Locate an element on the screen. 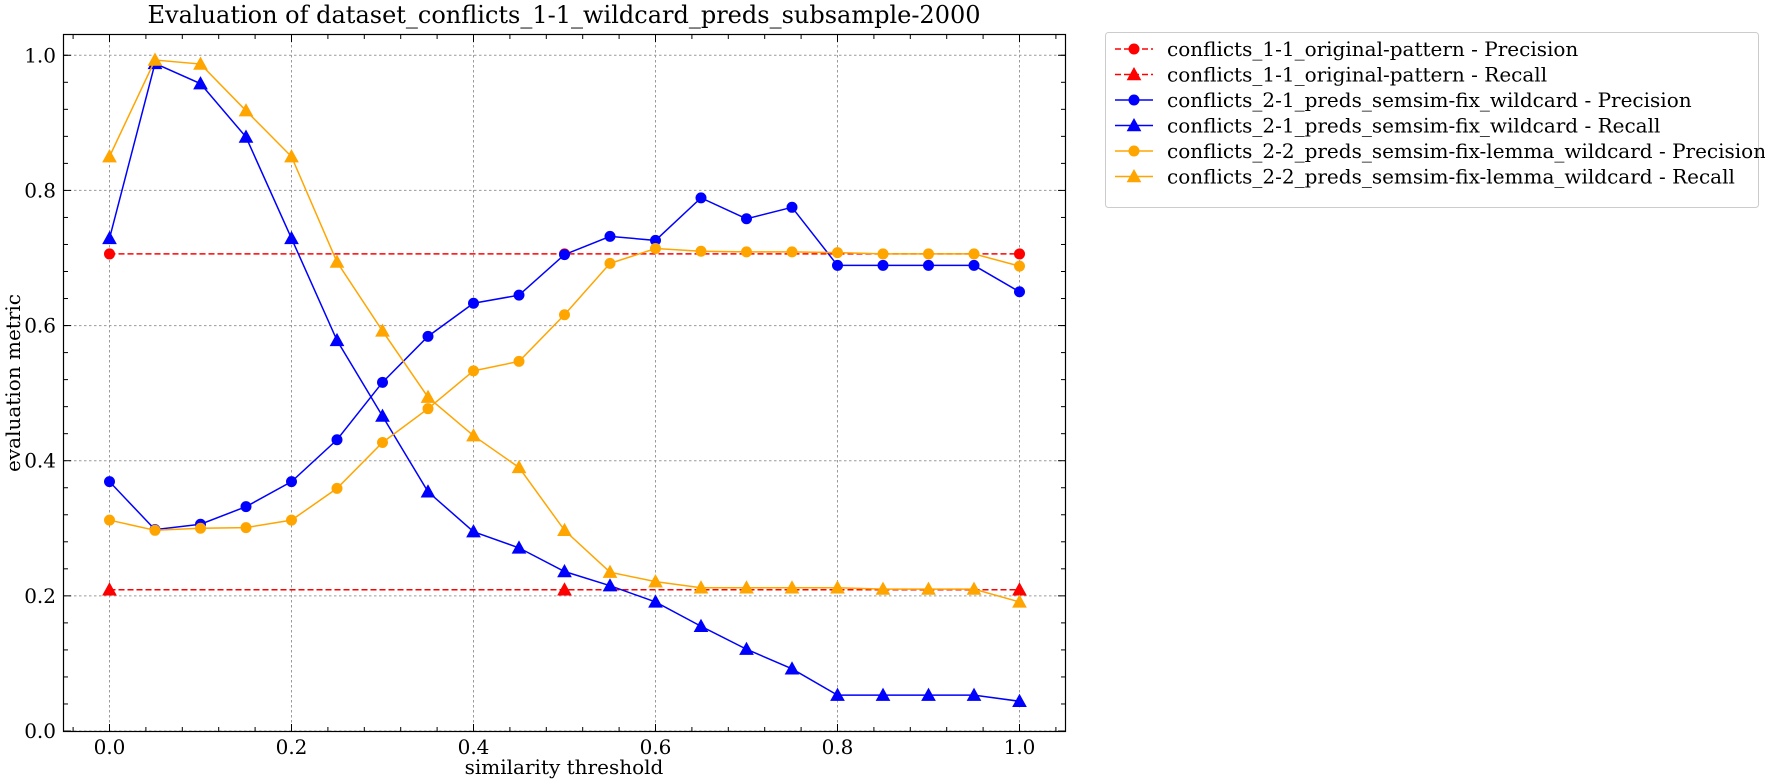  legend-frame is located at coordinates (1432, 120).